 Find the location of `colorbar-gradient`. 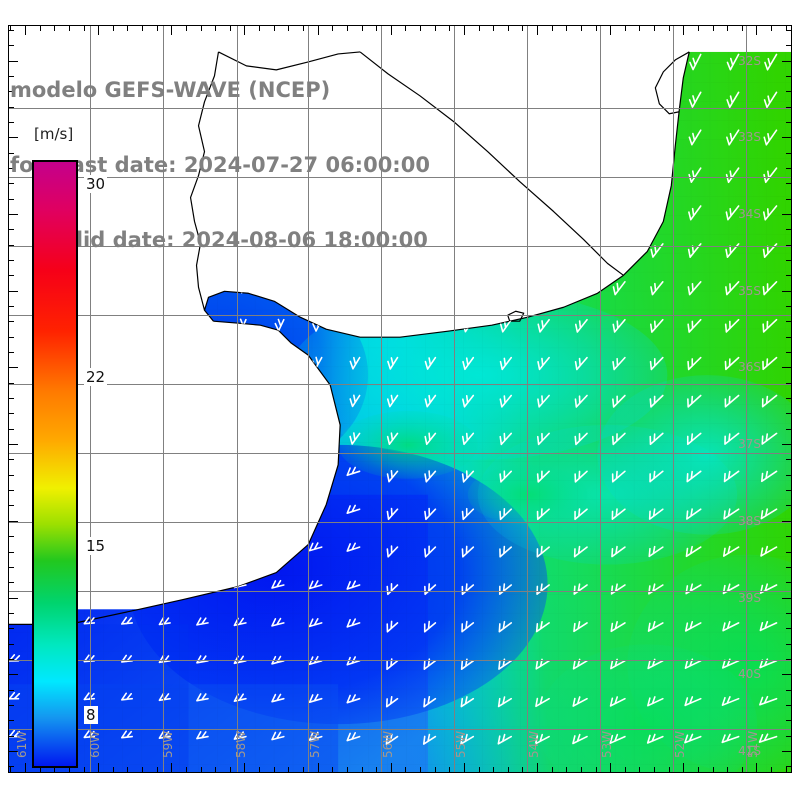

colorbar-gradient is located at coordinates (55, 464).